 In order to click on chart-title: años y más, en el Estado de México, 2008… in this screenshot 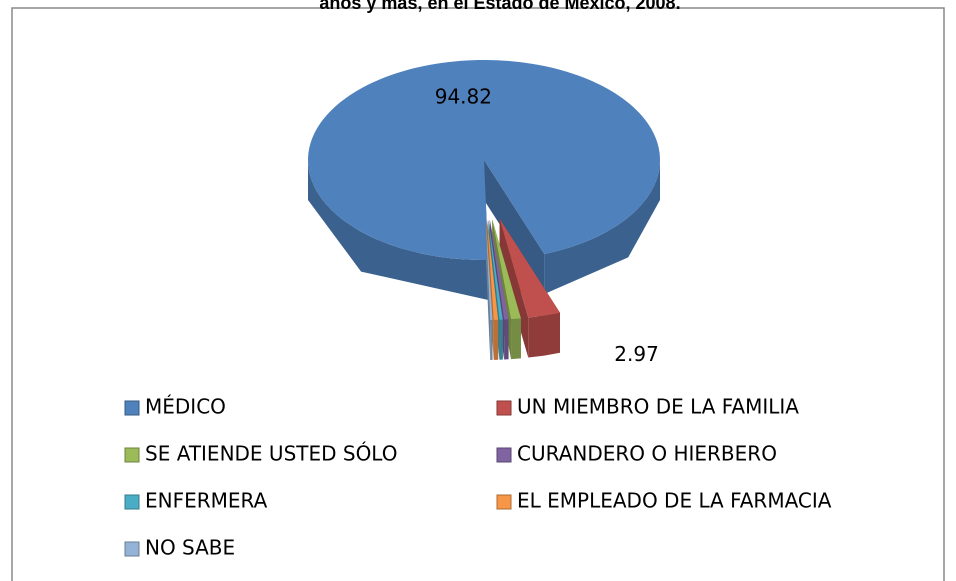, I will do `click(499, 6)`.